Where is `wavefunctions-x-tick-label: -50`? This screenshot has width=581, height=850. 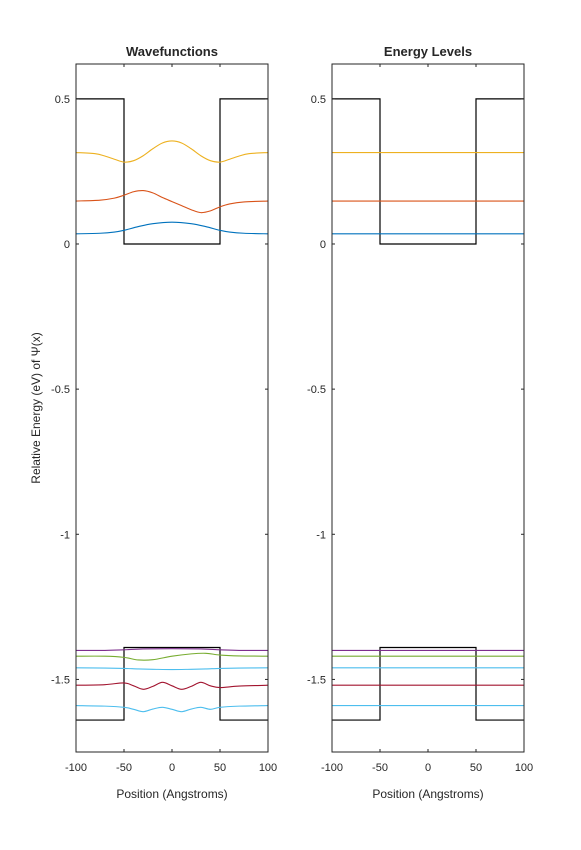
wavefunctions-x-tick-label: -50 is located at coordinates (124, 768).